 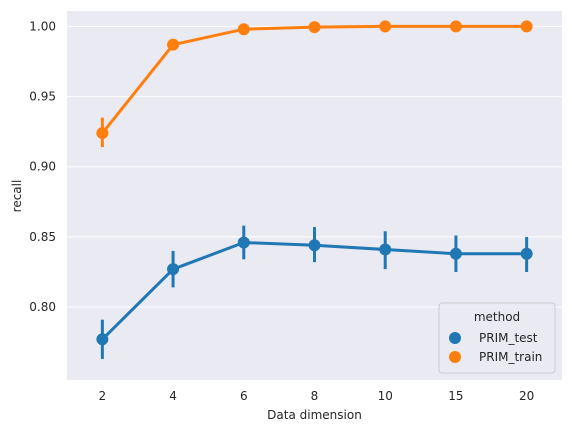 I want to click on legend-box, so click(x=497, y=338).